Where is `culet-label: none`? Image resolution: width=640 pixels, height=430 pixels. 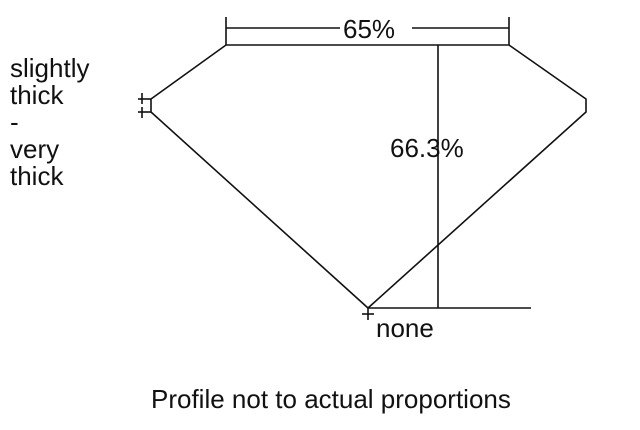 culet-label: none is located at coordinates (405, 328).